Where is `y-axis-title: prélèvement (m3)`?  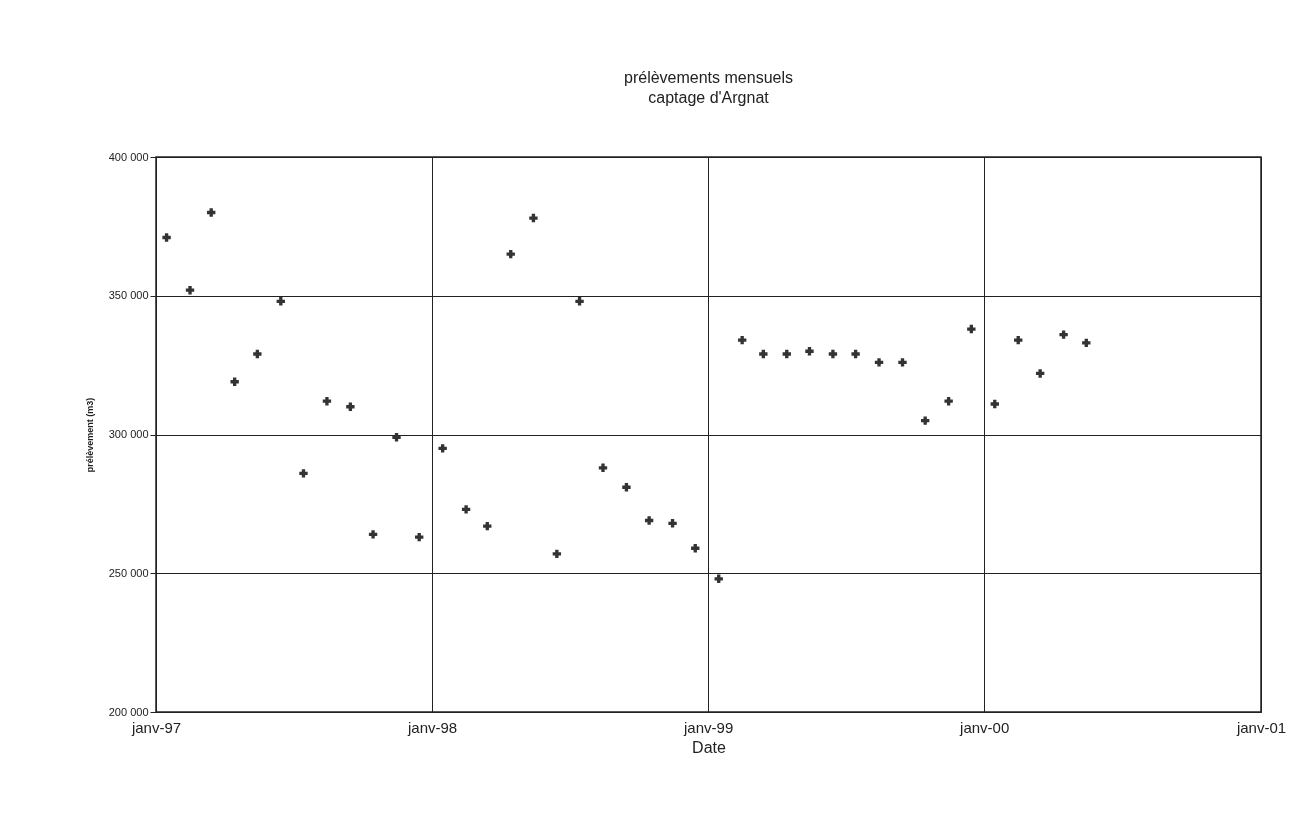
y-axis-title: prélèvement (m3) is located at coordinates (89, 435).